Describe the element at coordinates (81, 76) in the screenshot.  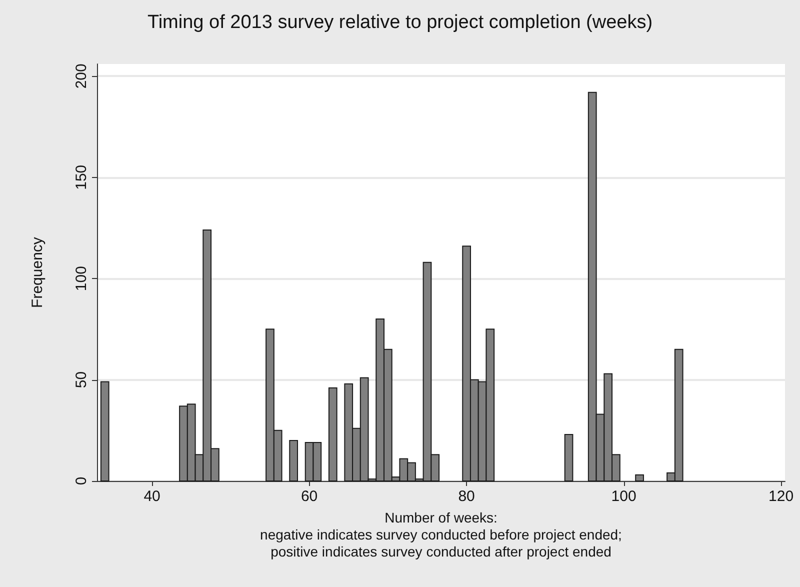
I see `y-tick-label: 200` at that location.